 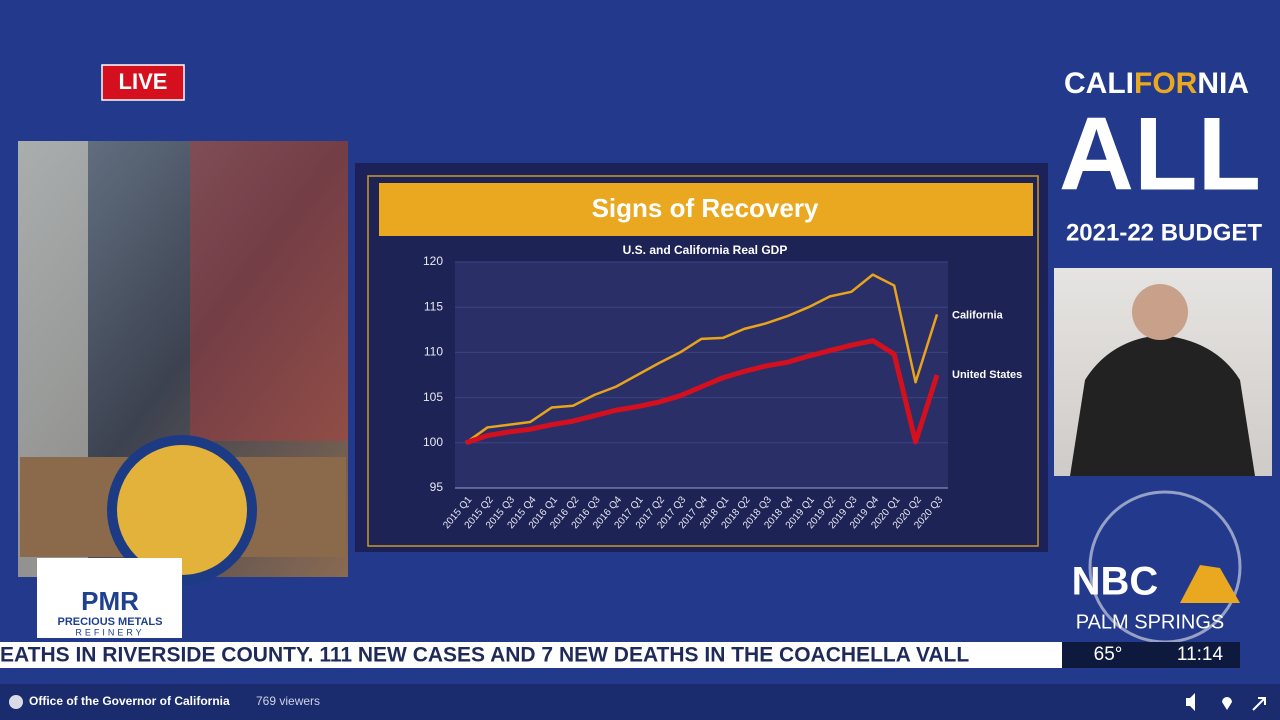 What do you see at coordinates (433, 442) in the screenshot?
I see `y-tick-label: 100` at bounding box center [433, 442].